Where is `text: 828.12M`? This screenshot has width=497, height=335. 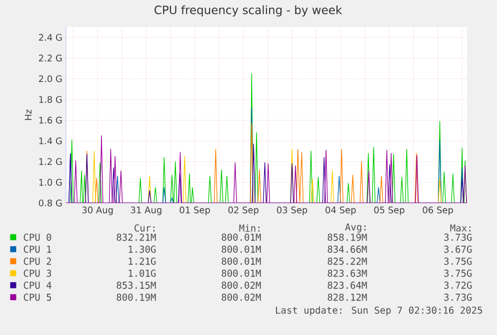 text: 828.12M is located at coordinates (347, 297).